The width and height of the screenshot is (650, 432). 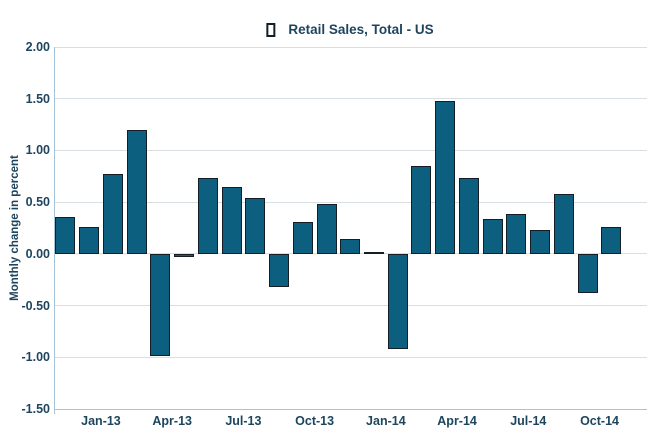 I want to click on y-axis-tick-label: 1.00, so click(x=37, y=150).